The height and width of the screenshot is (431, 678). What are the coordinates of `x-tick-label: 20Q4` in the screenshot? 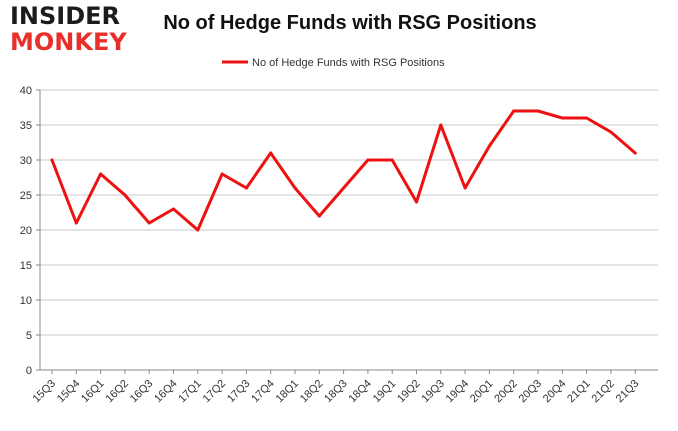 It's located at (555, 392).